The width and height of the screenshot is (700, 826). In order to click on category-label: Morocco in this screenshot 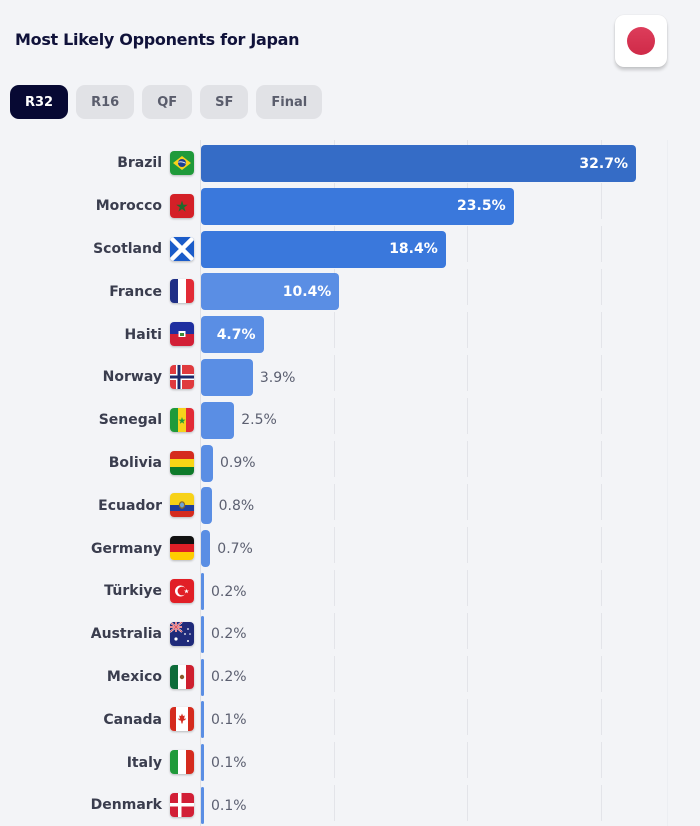, I will do `click(128, 206)`.